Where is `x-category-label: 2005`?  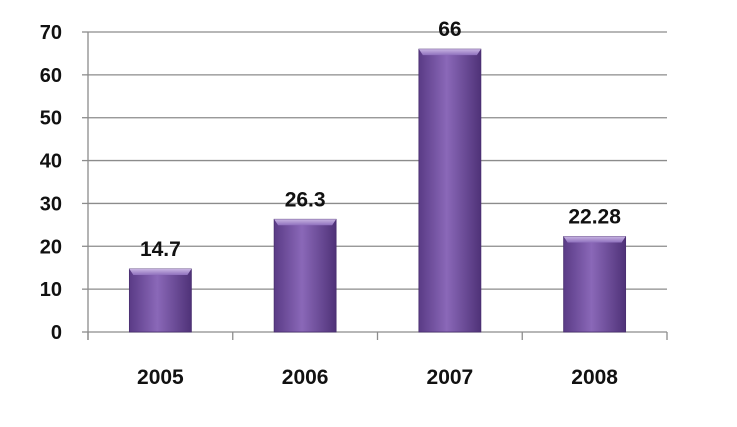
x-category-label: 2005 is located at coordinates (160, 377).